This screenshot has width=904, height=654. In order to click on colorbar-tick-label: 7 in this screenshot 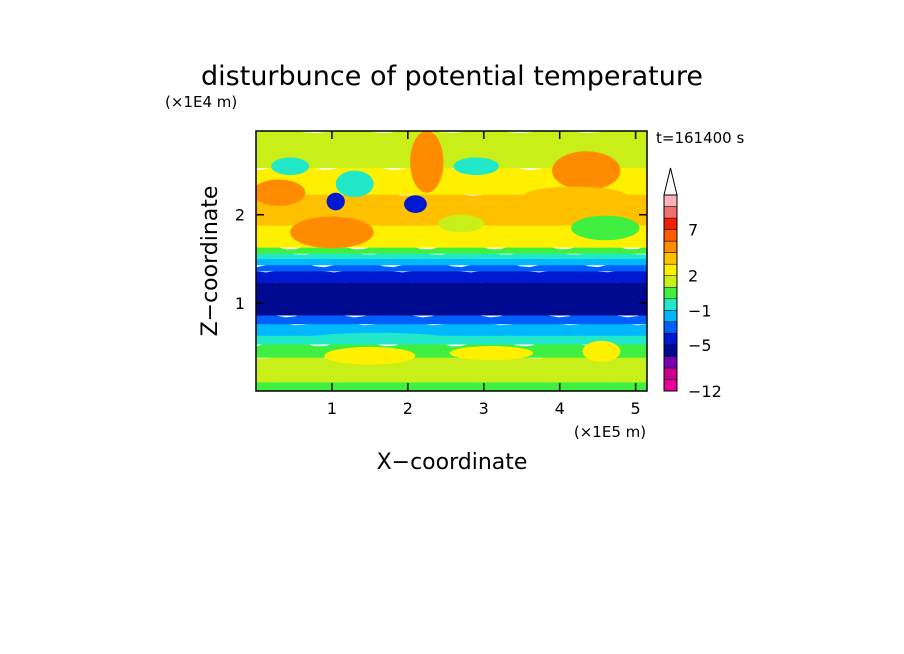, I will do `click(693, 230)`.